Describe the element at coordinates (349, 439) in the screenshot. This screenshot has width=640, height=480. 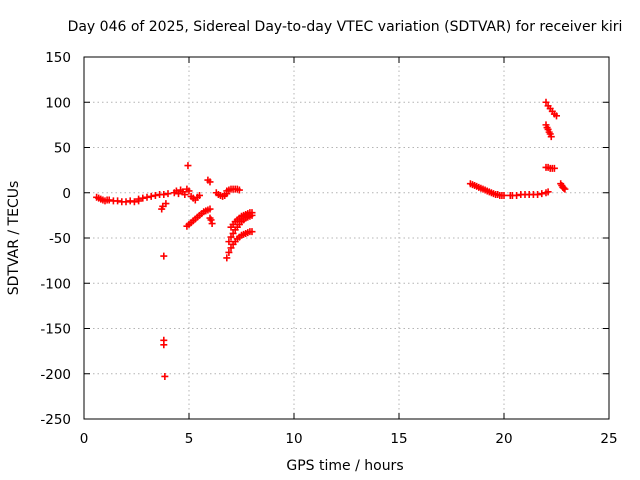
I see `x-tick-labels: 0 5 10 15 20 25` at that location.